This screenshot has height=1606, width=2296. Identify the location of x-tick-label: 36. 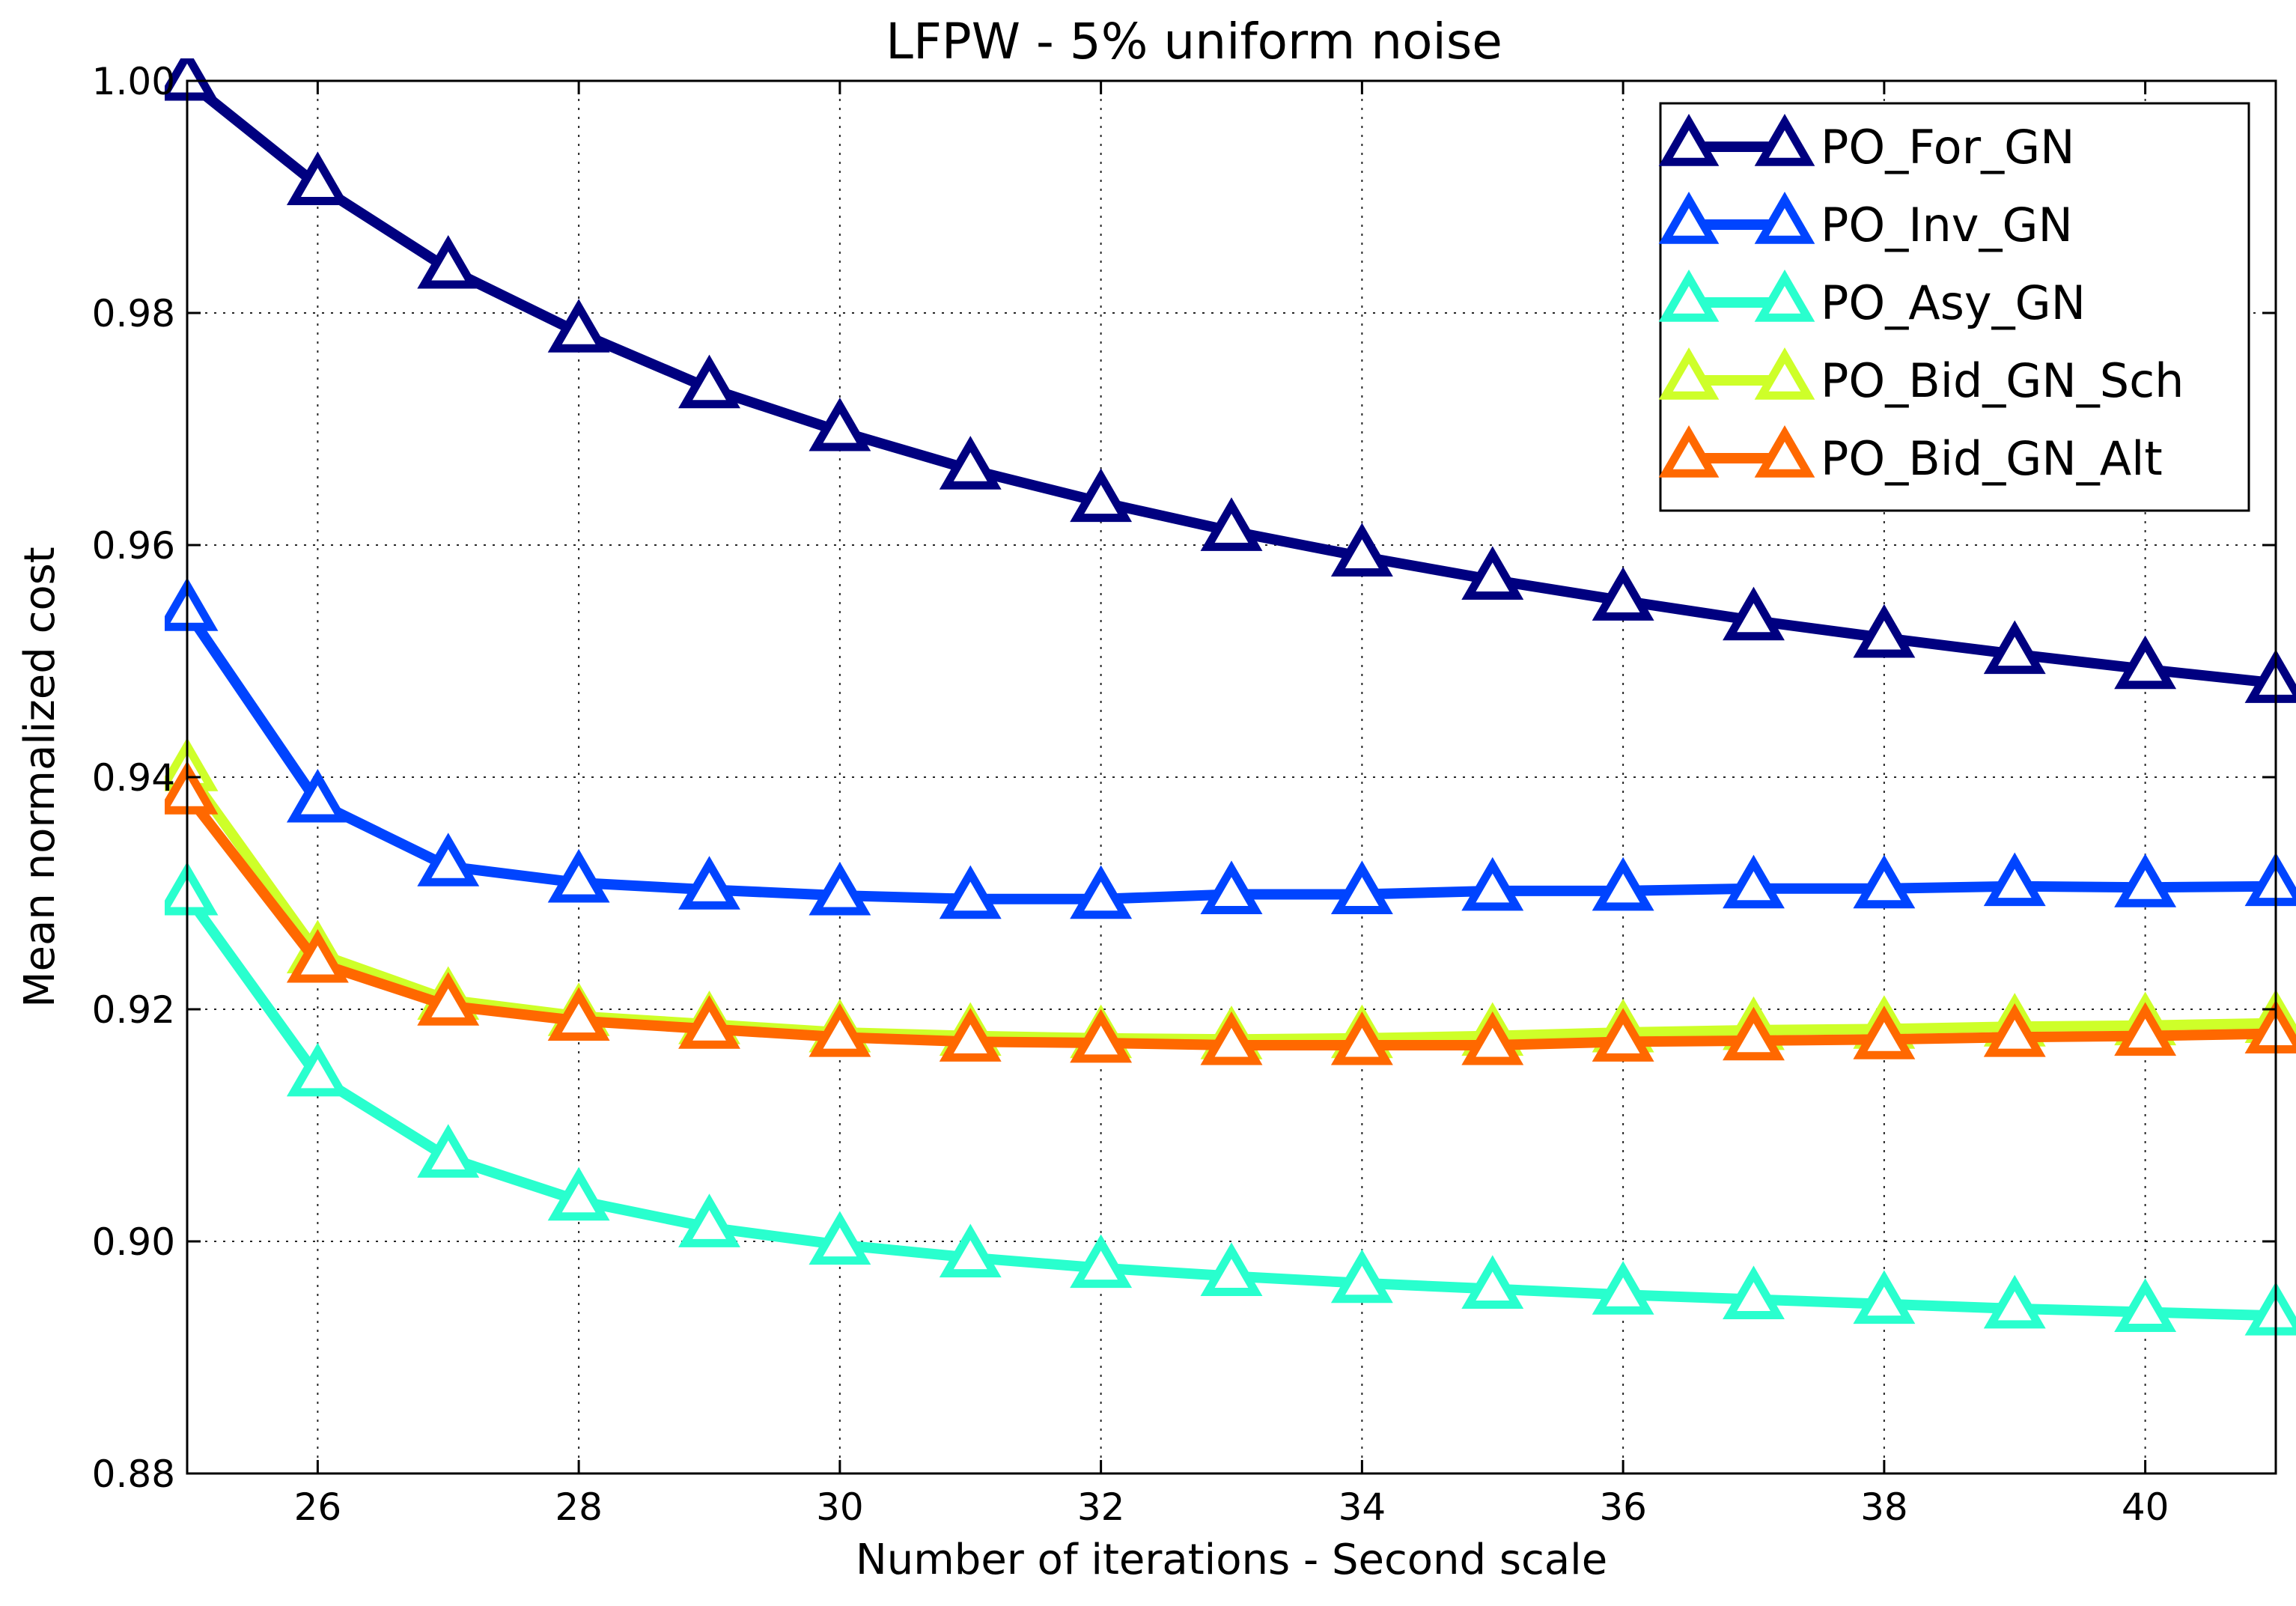
(1623, 1507).